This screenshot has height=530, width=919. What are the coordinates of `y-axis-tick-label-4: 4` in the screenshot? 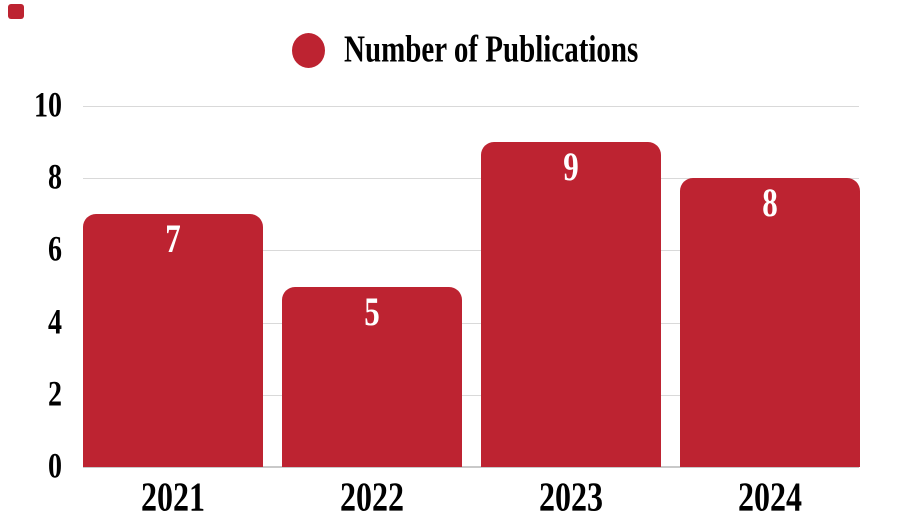 It's located at (55, 322).